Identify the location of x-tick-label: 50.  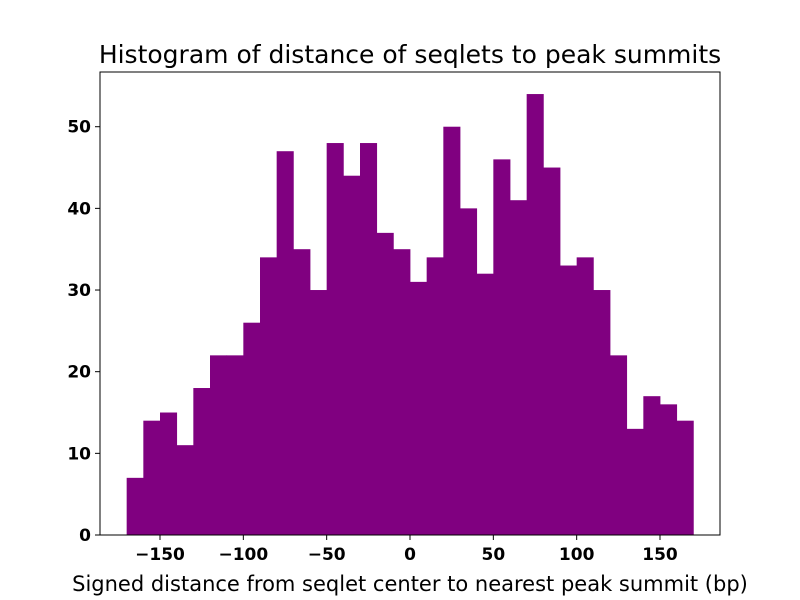
(493, 555).